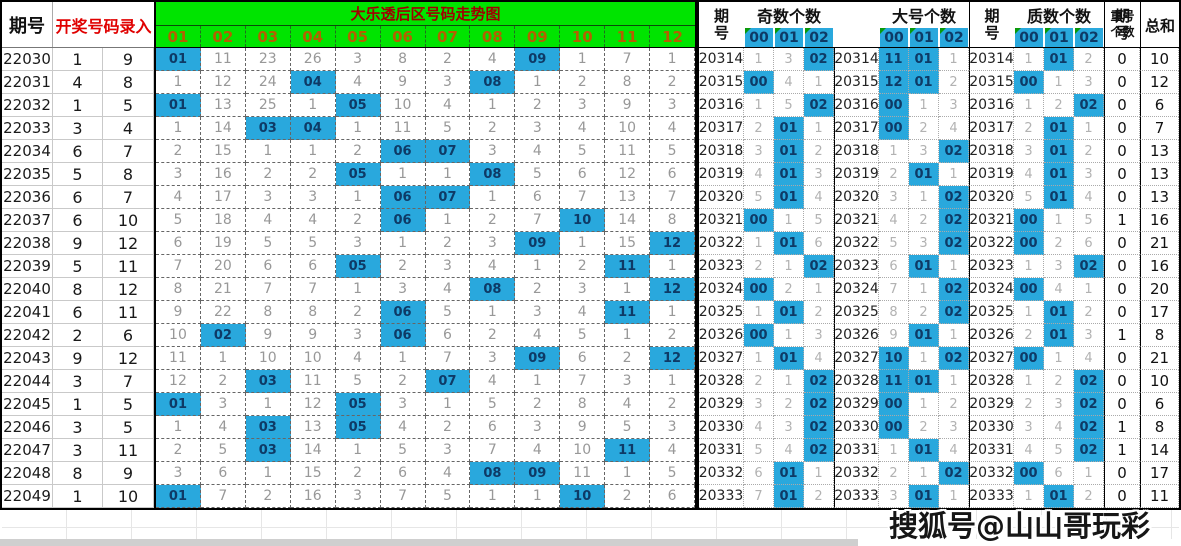  Describe the element at coordinates (223, 82) in the screenshot. I see `trend-cell: 12` at that location.